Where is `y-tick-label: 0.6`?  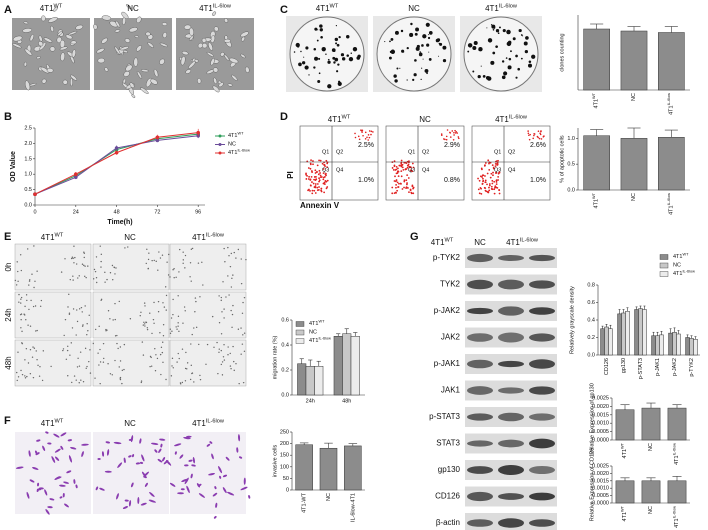 y-tick-label: 0.6 is located at coordinates (285, 320).